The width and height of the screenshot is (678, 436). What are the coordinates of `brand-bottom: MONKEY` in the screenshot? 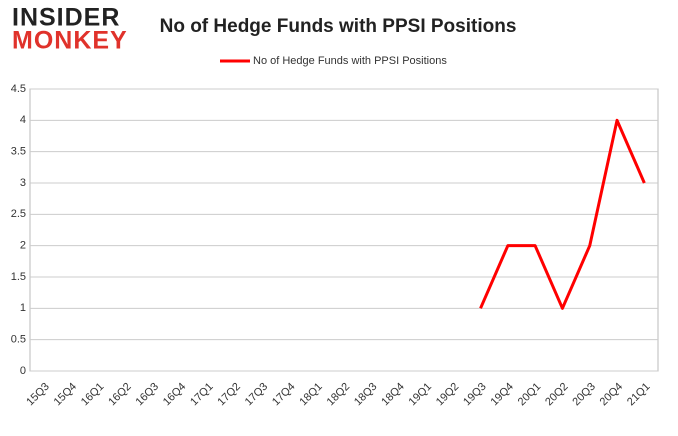 It's located at (70, 41).